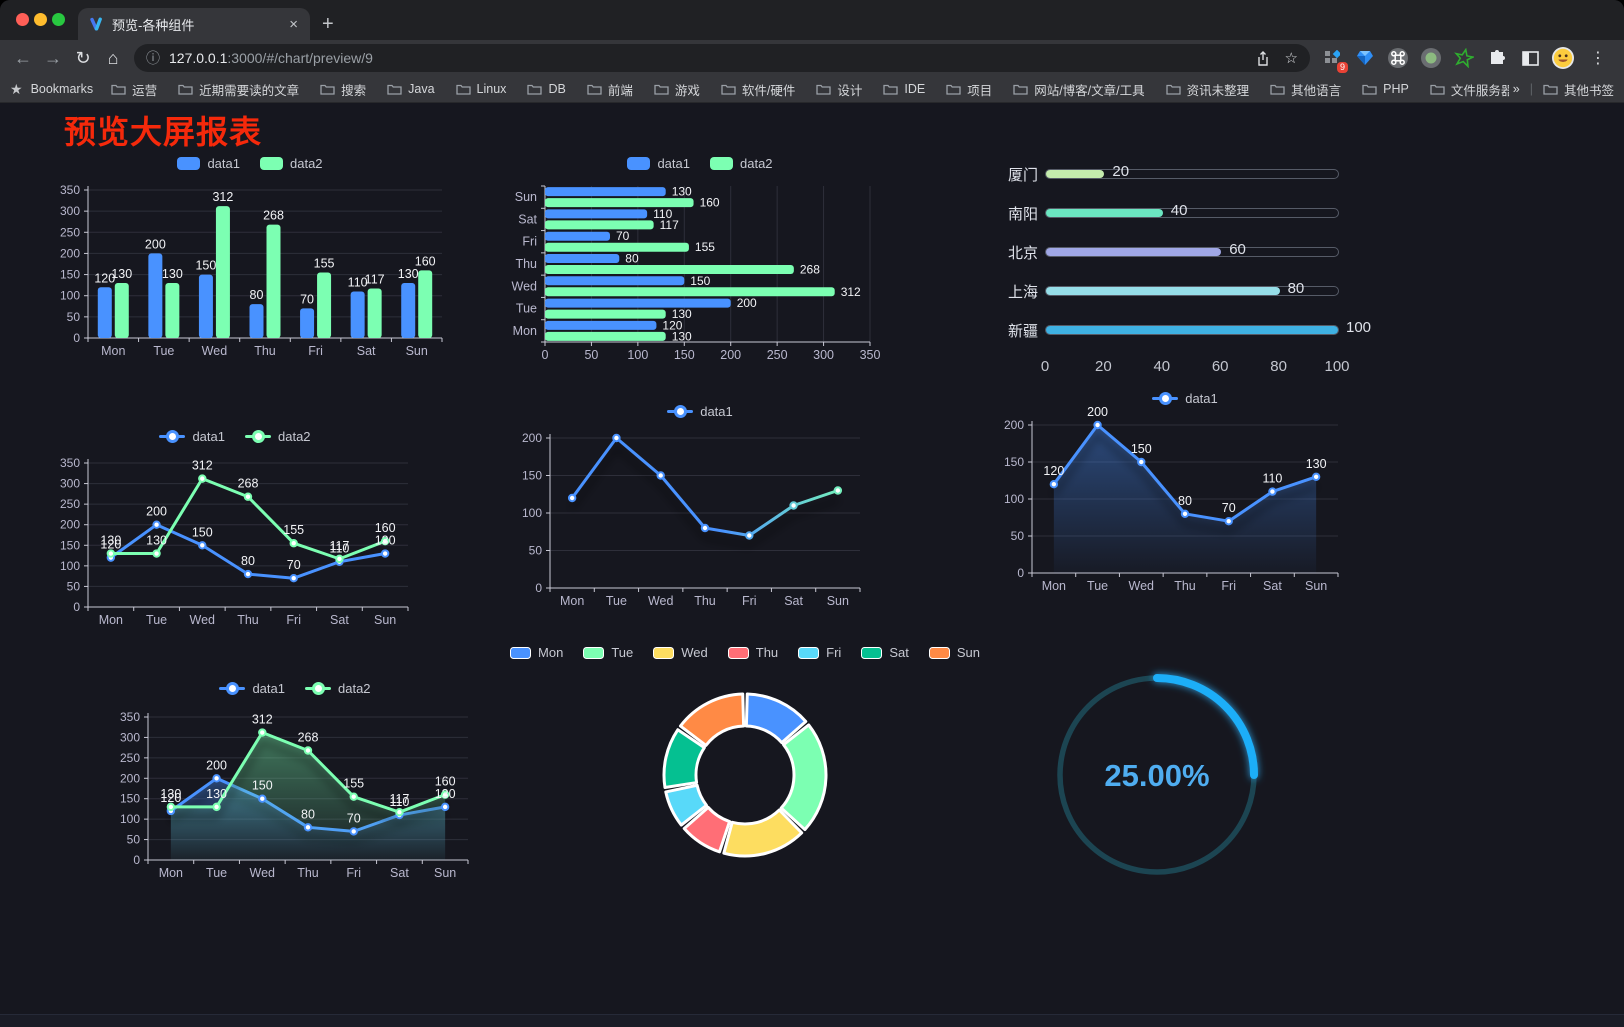 This screenshot has width=1624, height=1027. Describe the element at coordinates (680, 652) in the screenshot. I see `legend-item-Wed: Wed` at that location.